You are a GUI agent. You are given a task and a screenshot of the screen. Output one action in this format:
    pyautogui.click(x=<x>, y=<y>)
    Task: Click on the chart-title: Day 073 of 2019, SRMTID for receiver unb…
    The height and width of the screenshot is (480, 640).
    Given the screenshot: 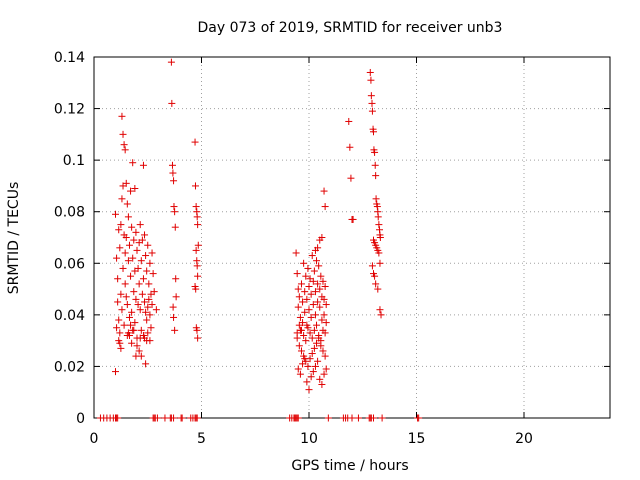 What is the action you would take?
    pyautogui.click(x=350, y=28)
    